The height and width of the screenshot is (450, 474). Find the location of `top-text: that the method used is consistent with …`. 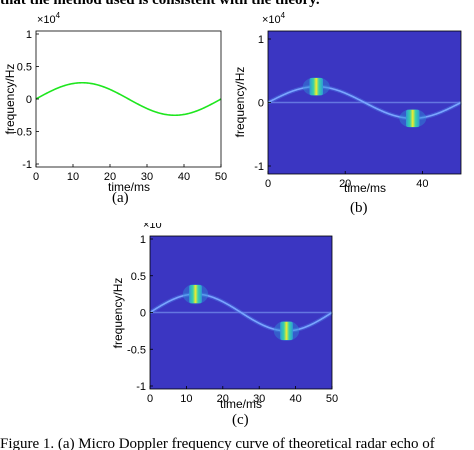

top-text: that the method used is consistent with … is located at coordinates (160, 4).